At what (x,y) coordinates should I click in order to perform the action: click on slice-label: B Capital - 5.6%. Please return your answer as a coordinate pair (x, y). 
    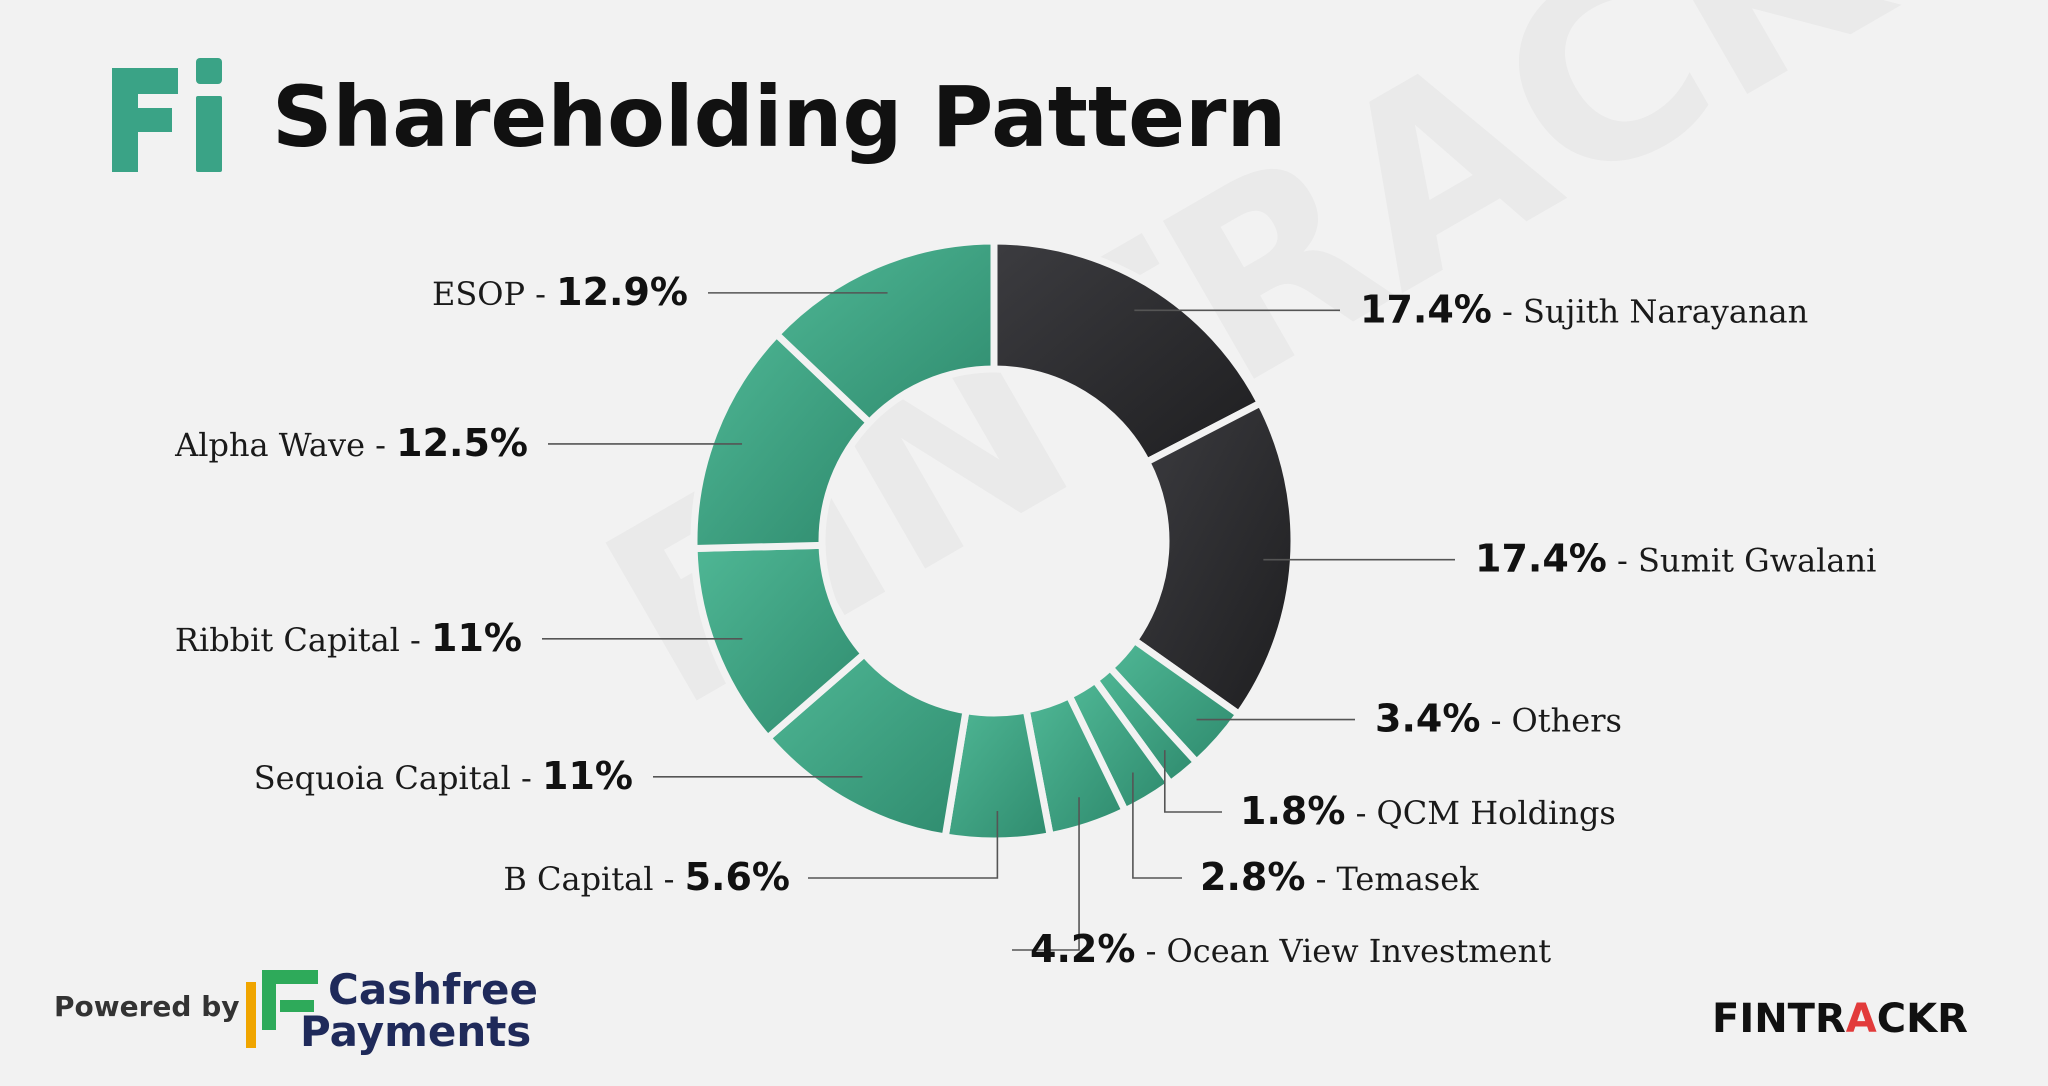
    Looking at the image, I should click on (646, 877).